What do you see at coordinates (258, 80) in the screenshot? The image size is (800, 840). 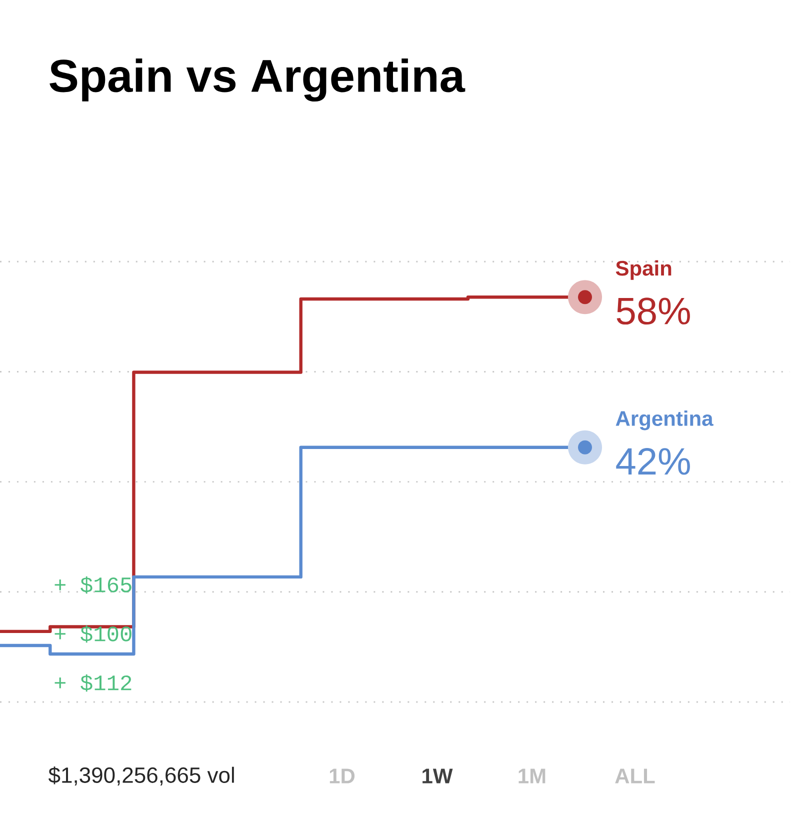 I see `chart-title: Spain vs Argentina` at bounding box center [258, 80].